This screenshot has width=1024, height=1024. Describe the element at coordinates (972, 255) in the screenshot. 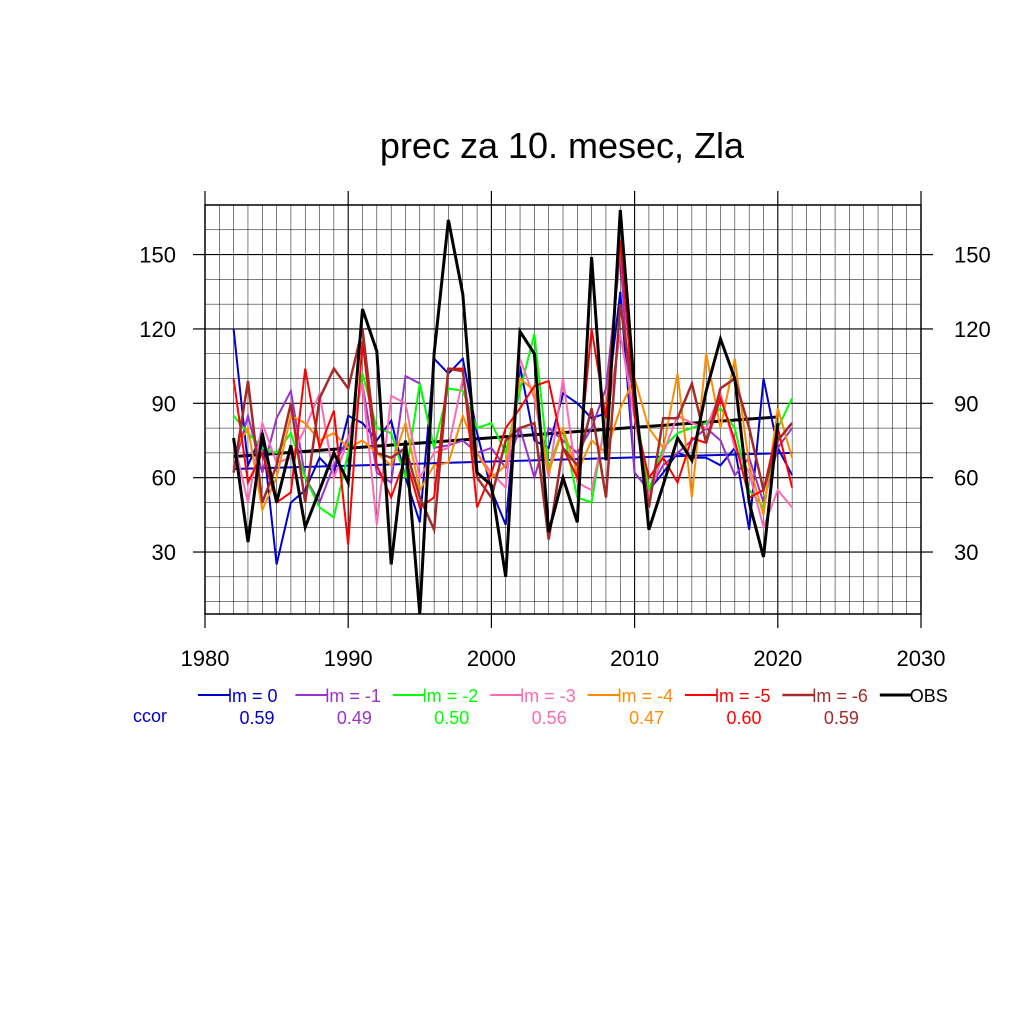

I see `y-tick-label-right: 150` at that location.